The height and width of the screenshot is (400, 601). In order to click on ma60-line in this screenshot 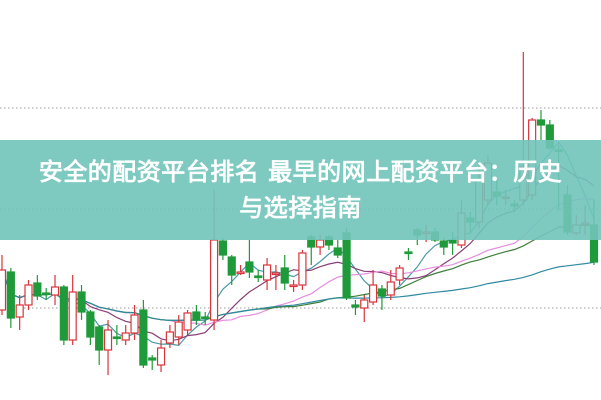, I will do `click(298, 291)`.